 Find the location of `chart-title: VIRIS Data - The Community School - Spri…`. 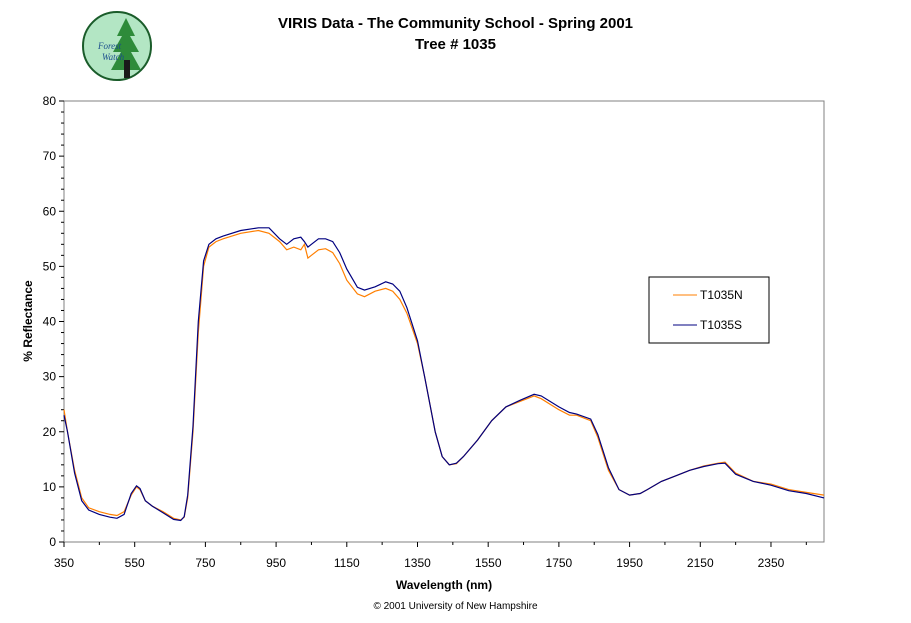

chart-title: VIRIS Data - The Community School - Spri… is located at coordinates (455, 23).